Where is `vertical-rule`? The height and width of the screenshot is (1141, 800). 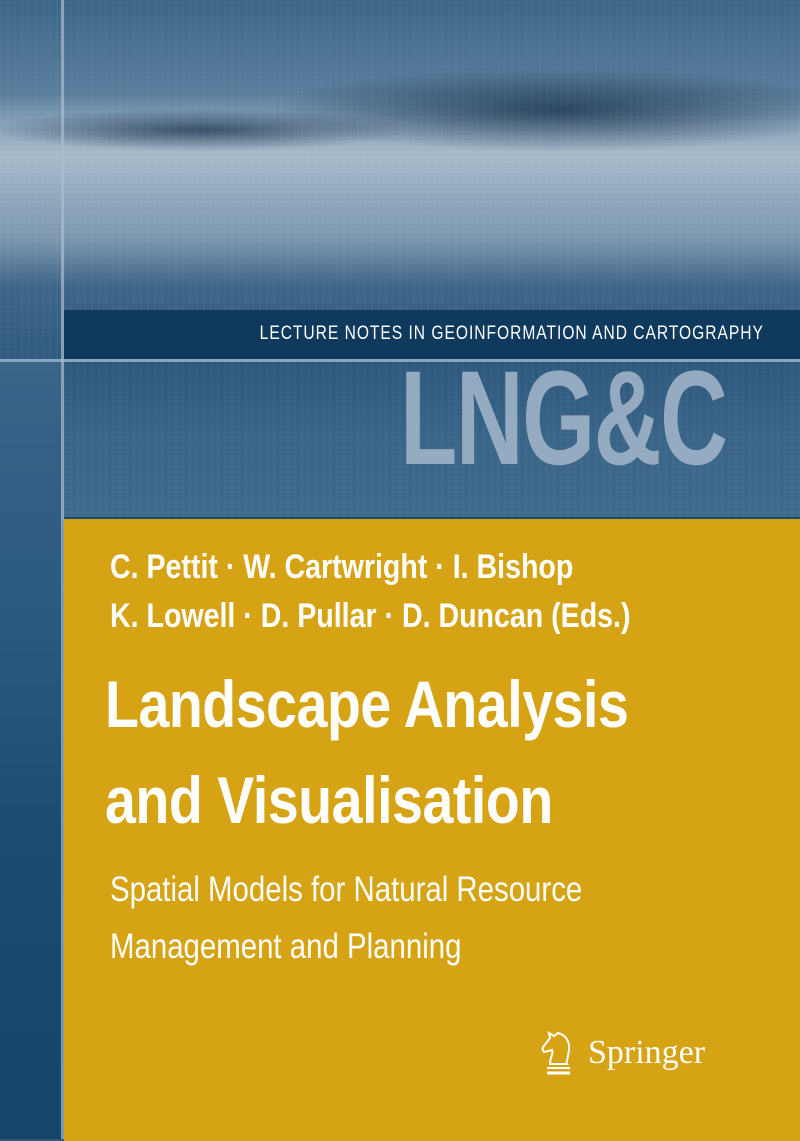 vertical-rule is located at coordinates (62, 569).